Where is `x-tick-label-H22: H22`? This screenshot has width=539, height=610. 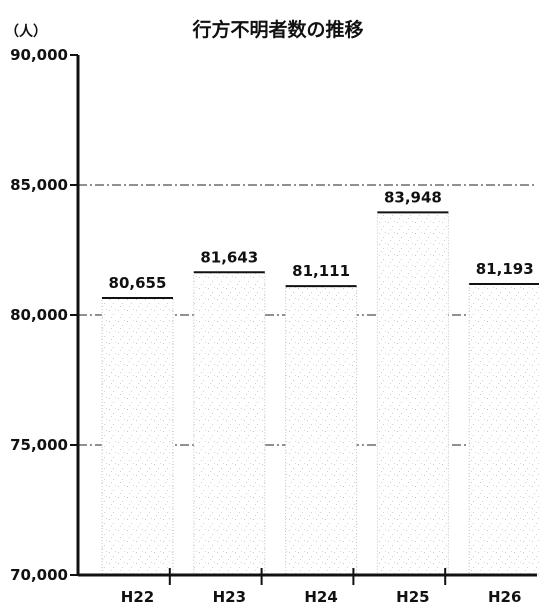
x-tick-label-H22: H22 is located at coordinates (137, 597).